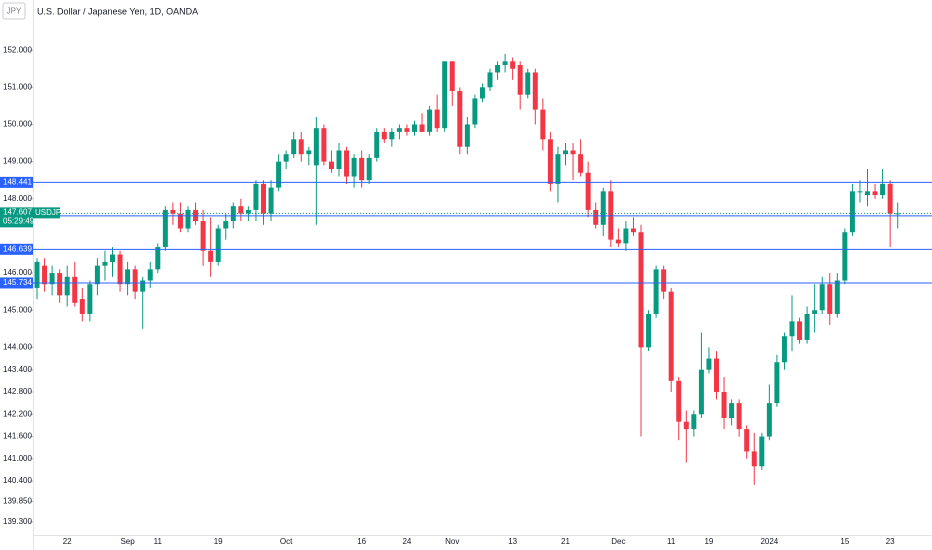 The image size is (932, 550). I want to click on y-tick-label: 139.300, so click(17, 521).